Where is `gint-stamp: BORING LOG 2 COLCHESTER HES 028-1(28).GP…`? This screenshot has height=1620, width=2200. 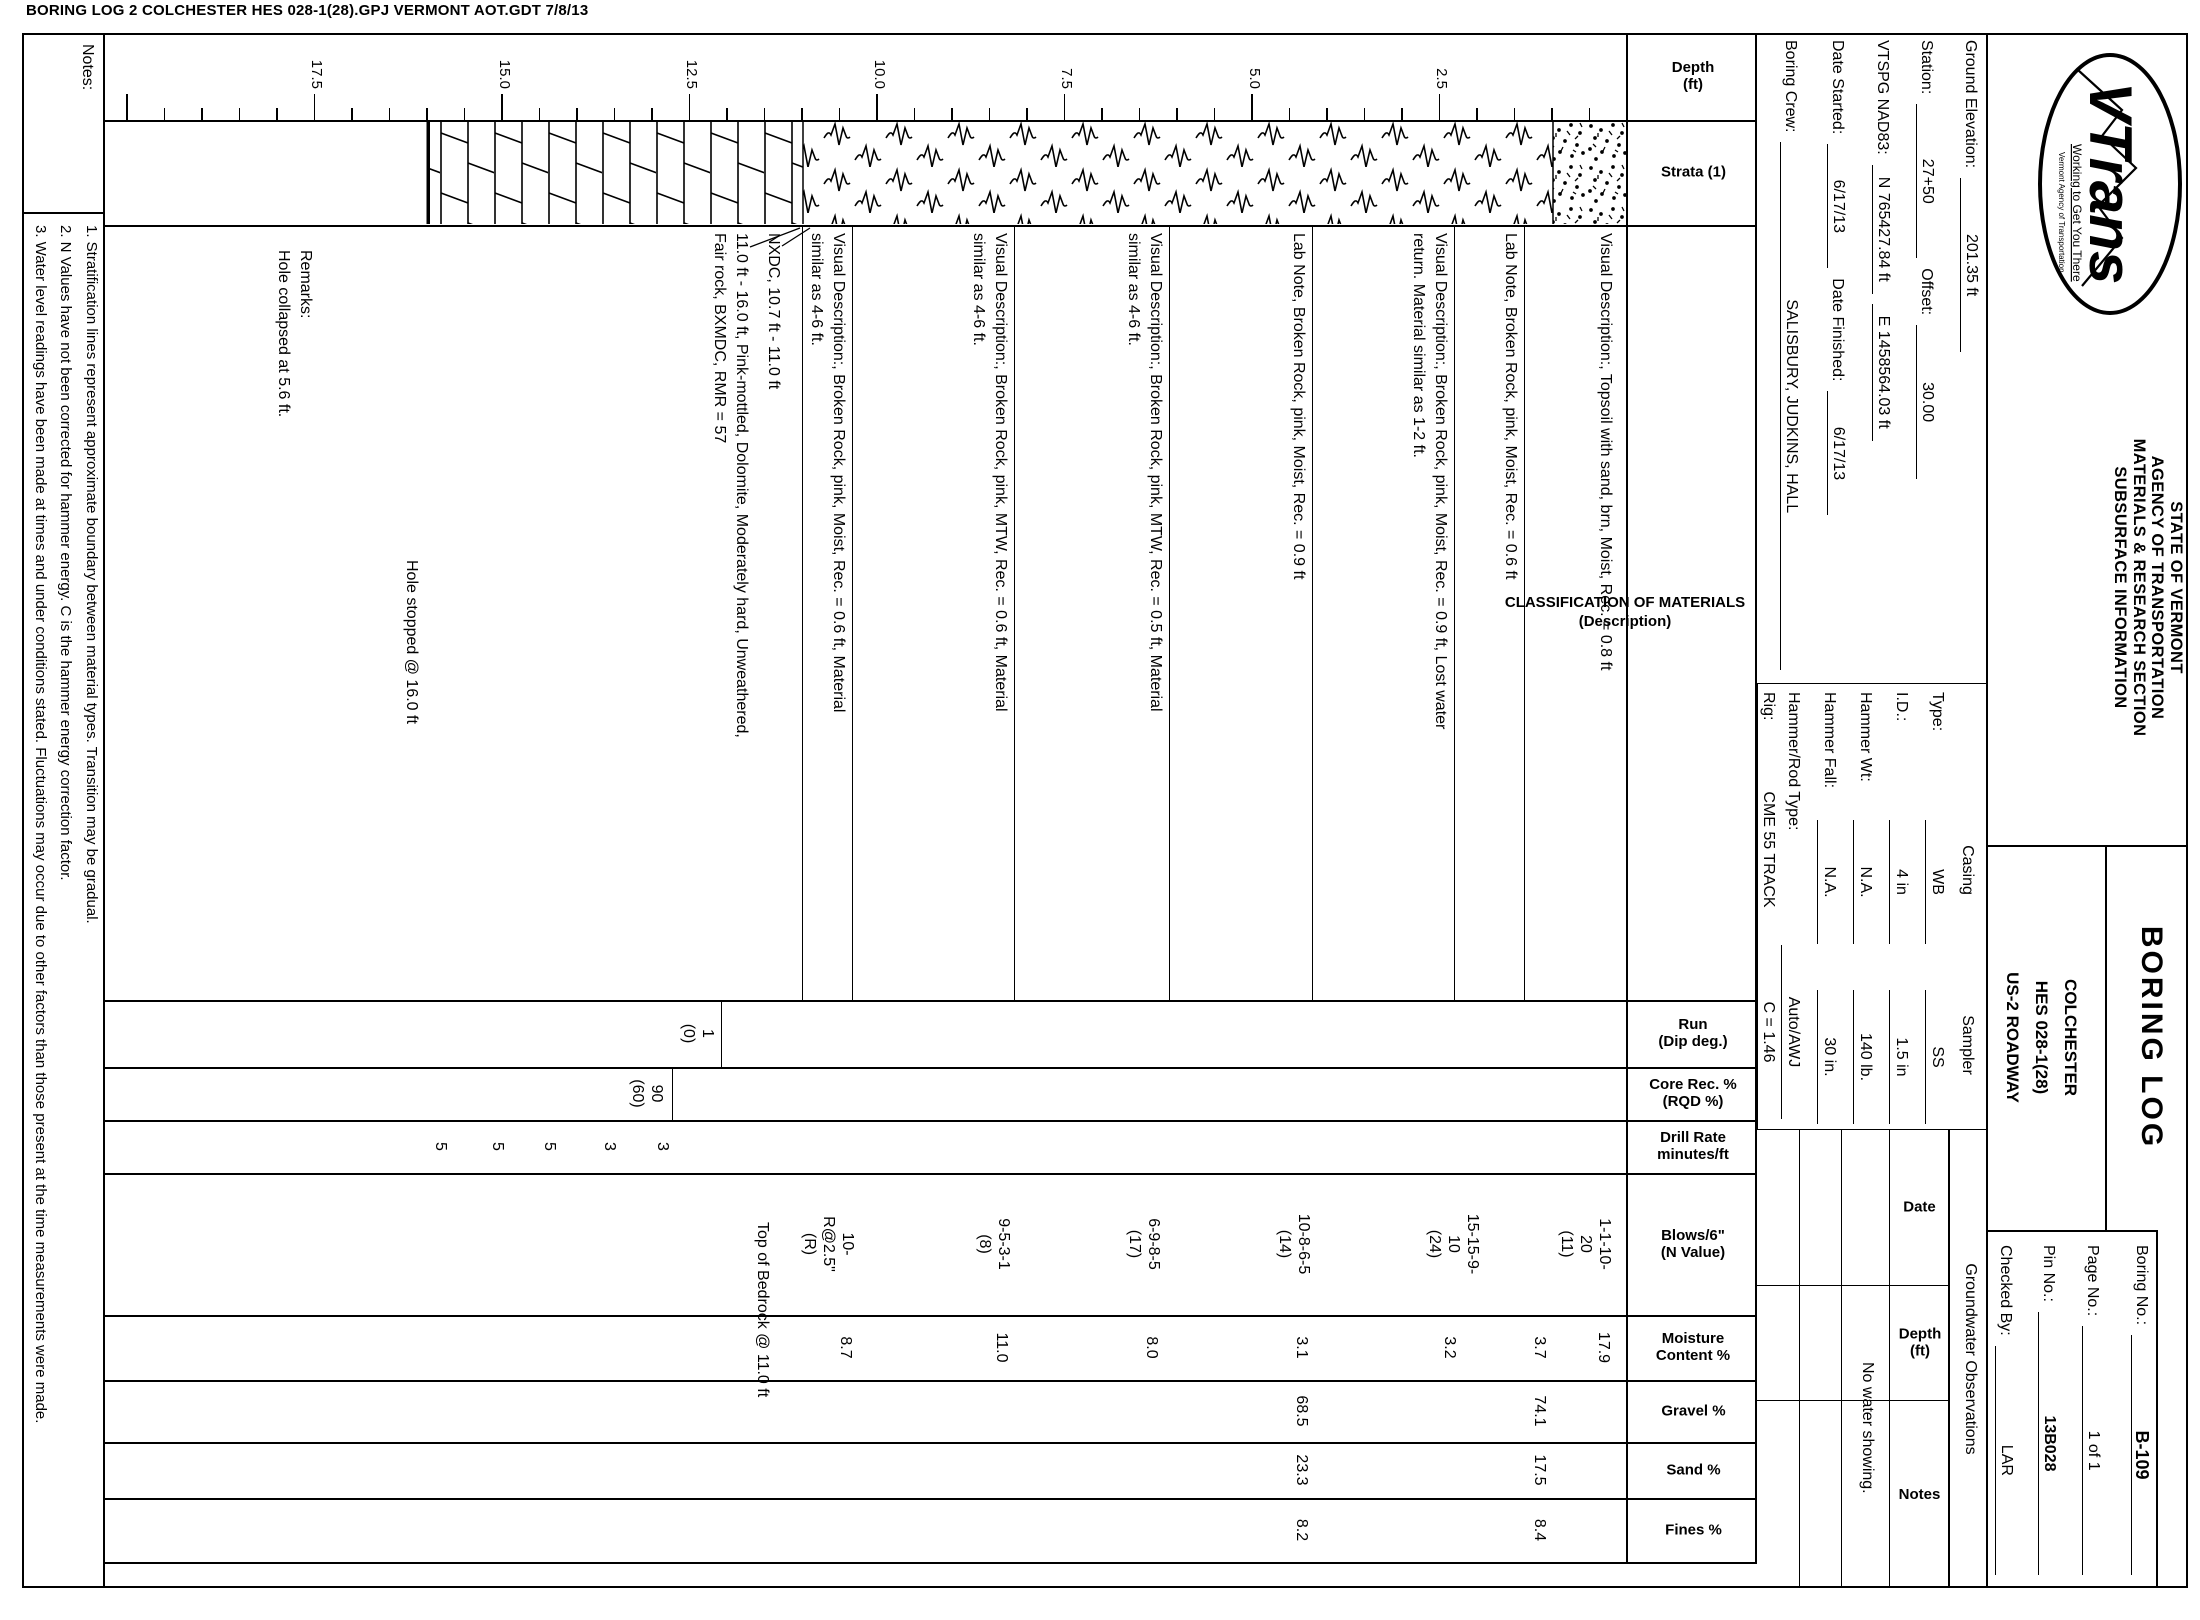
gint-stamp: BORING LOG 2 COLCHESTER HES 028-1(28).GP… is located at coordinates (307, 10).